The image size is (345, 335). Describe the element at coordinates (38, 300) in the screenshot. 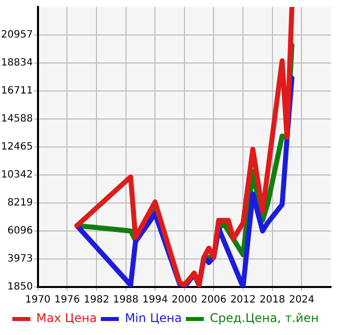

I see `x-tick-label: 1970` at that location.